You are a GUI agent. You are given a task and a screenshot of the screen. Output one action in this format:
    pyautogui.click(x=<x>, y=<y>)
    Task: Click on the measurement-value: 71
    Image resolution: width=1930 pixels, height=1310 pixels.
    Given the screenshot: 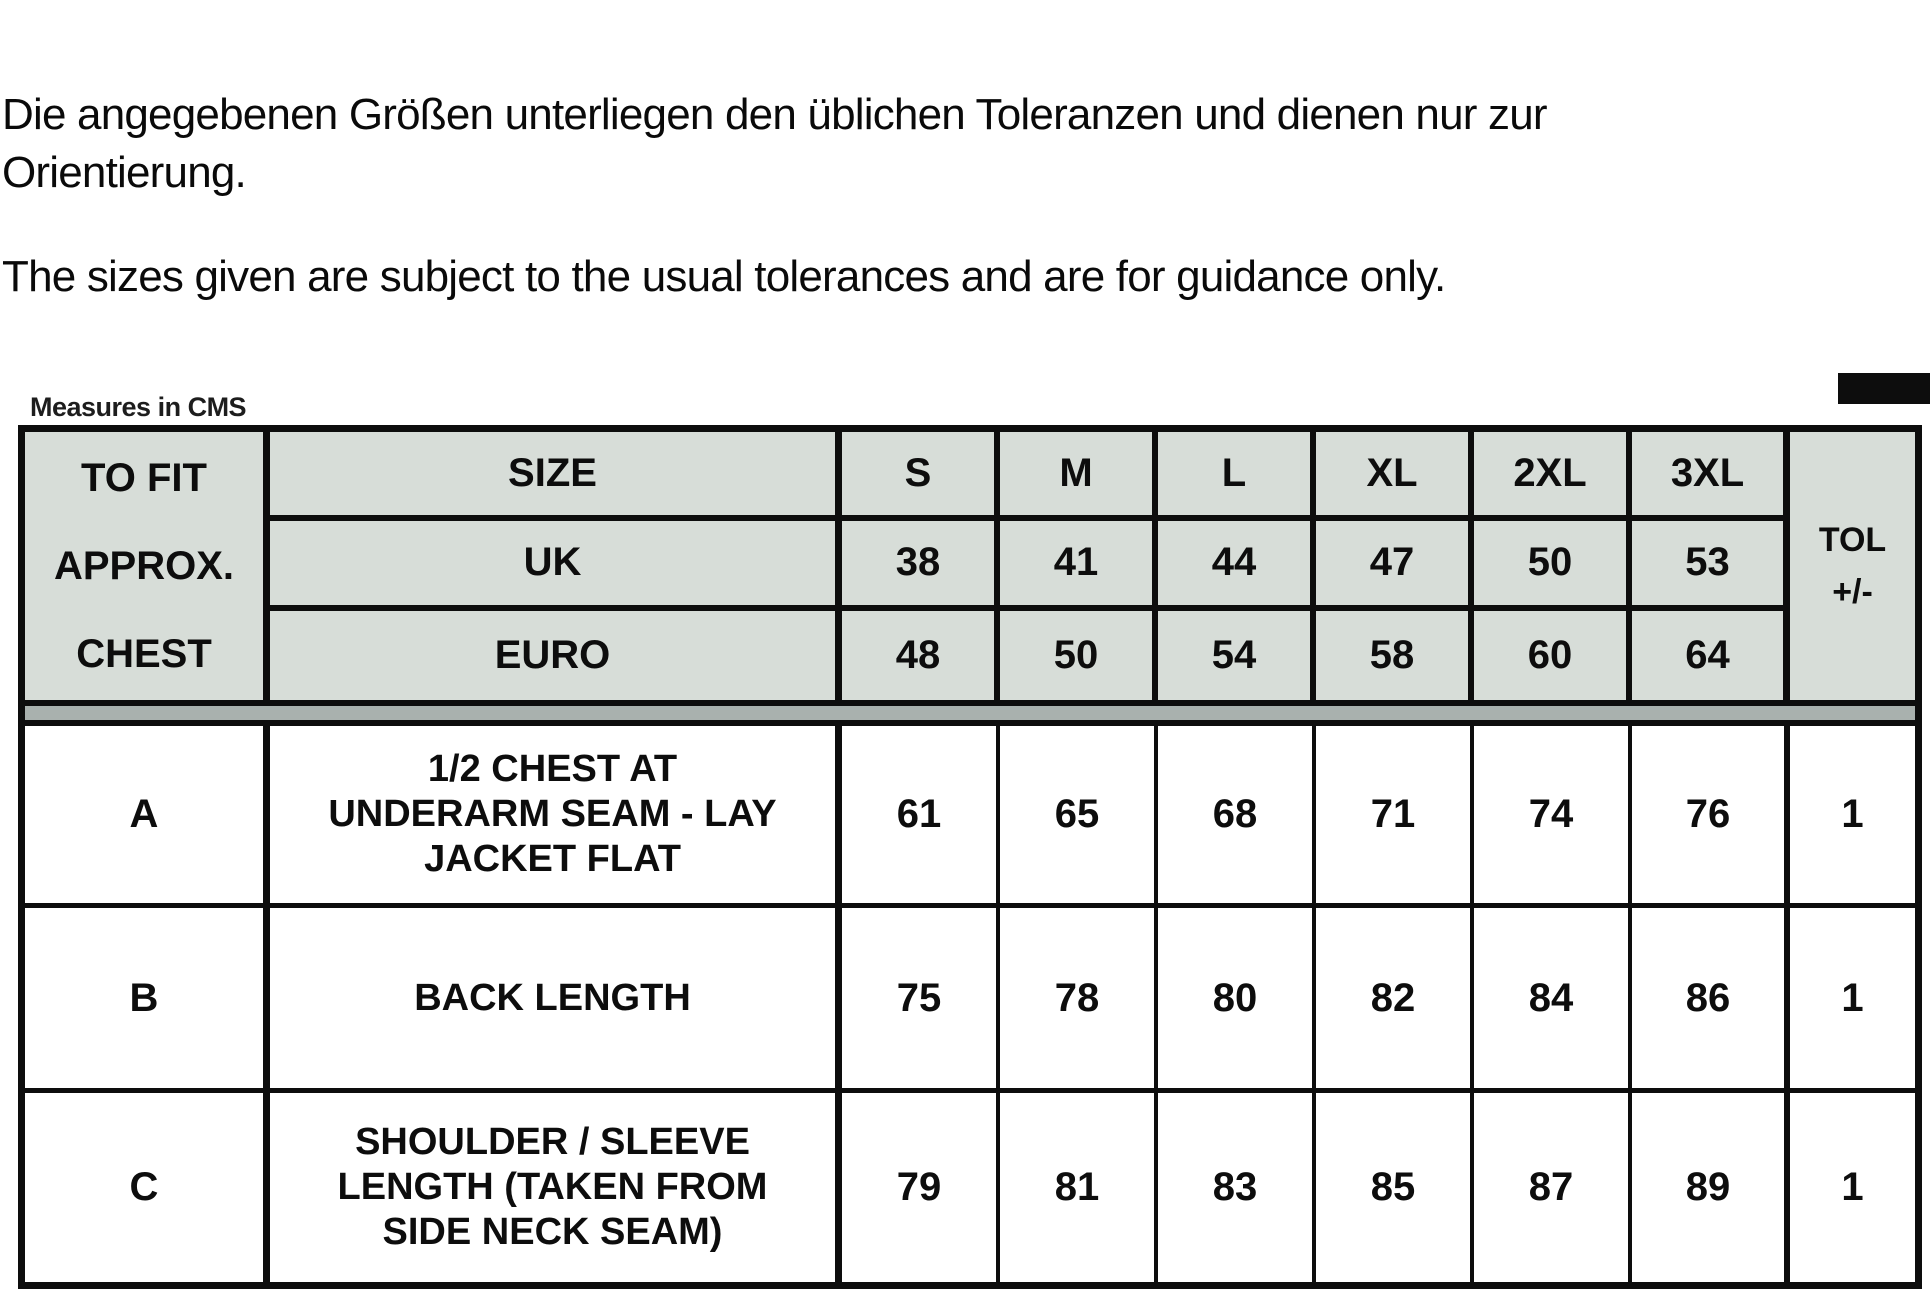 What is the action you would take?
    pyautogui.click(x=1395, y=814)
    